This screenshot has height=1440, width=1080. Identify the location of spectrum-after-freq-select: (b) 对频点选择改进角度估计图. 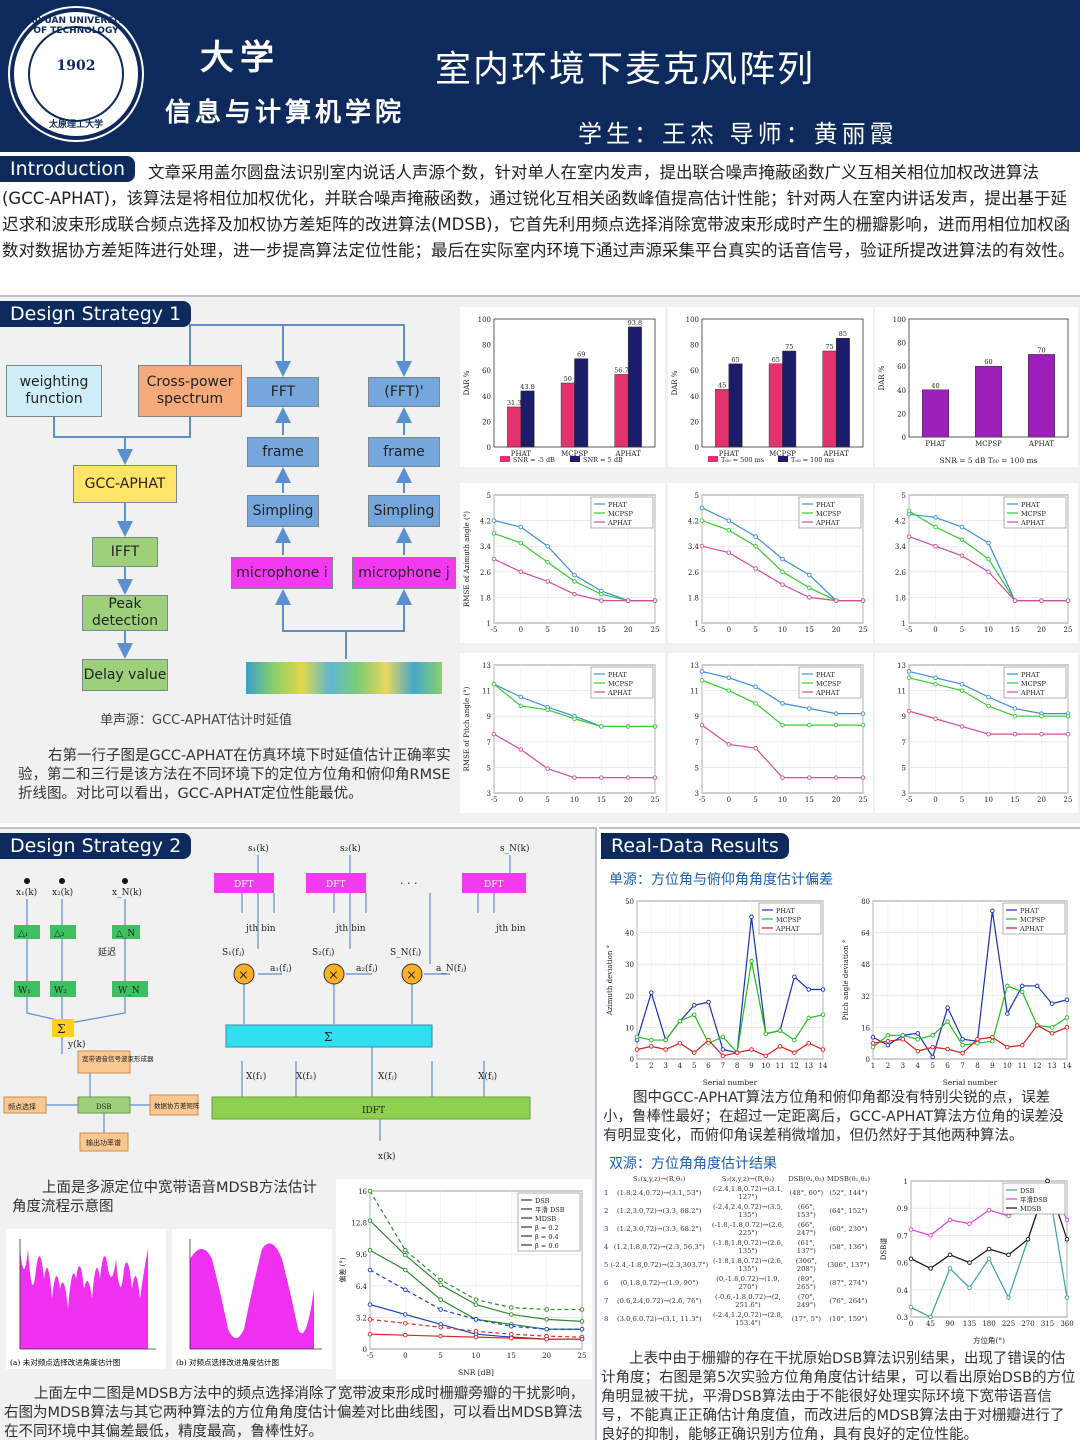
(252, 1299).